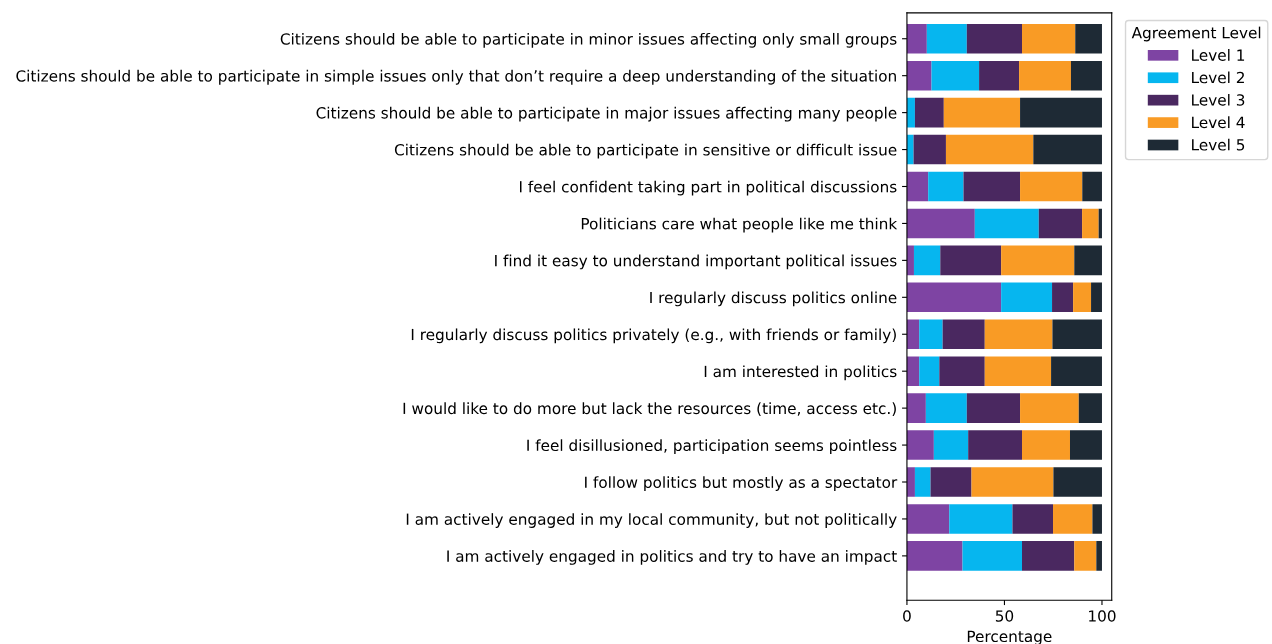 Image resolution: width=1272 pixels, height=644 pixels. What do you see at coordinates (651, 520) in the screenshot?
I see `y-tick-label: I am actively engaged in my local community, but not politically` at bounding box center [651, 520].